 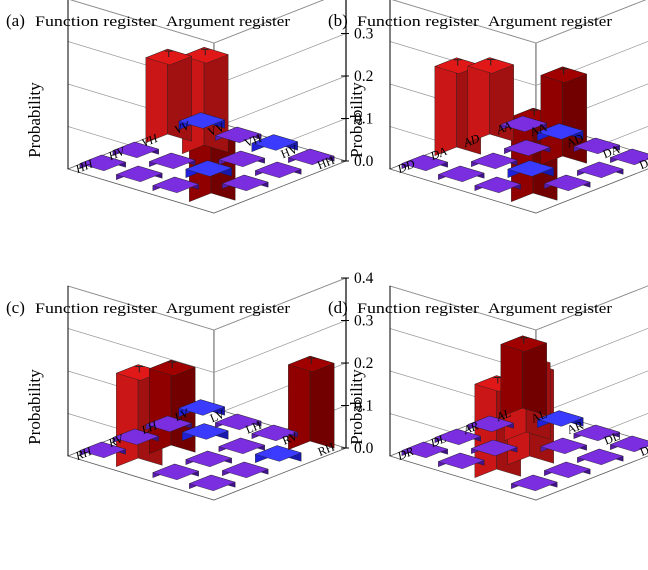 What do you see at coordinates (217, 416) in the screenshot?
I see `function-state-label: LV` at bounding box center [217, 416].